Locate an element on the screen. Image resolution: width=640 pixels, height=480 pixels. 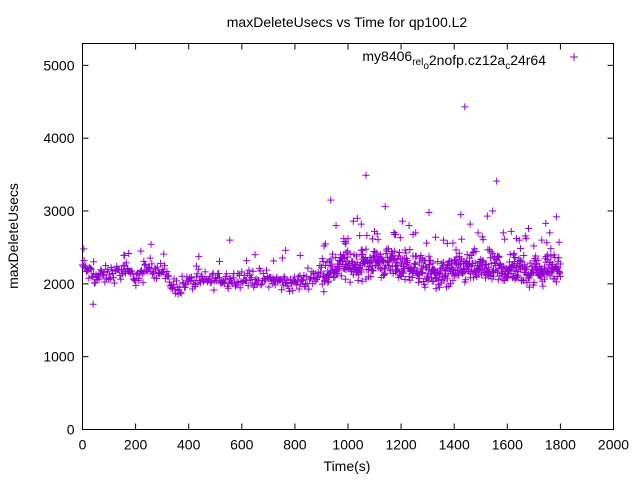
x-tick-label: 200 is located at coordinates (136, 445).